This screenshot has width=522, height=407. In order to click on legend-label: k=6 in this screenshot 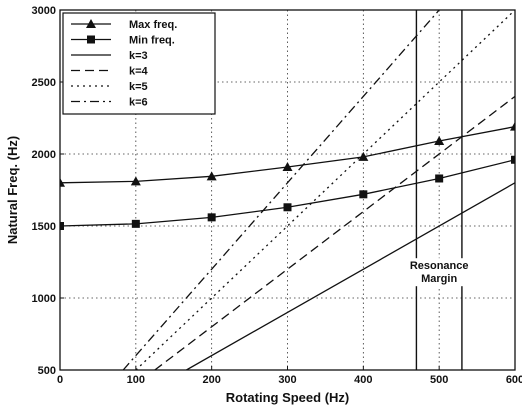, I will do `click(138, 103)`.